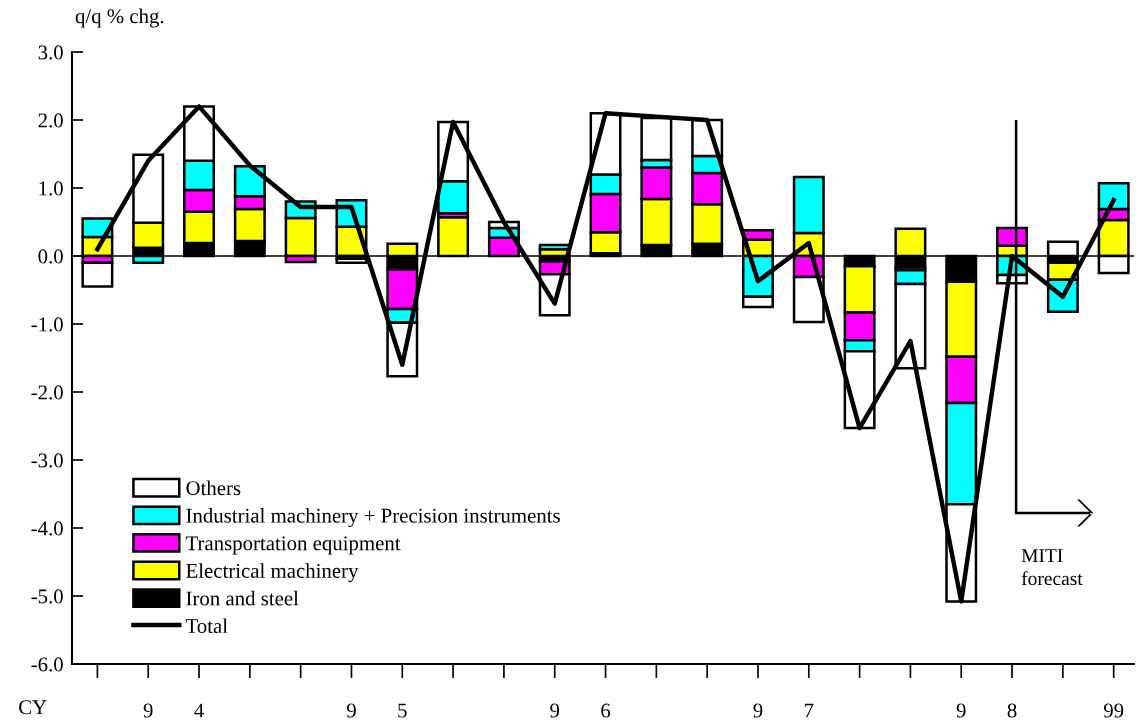 This screenshot has width=1136, height=722. What do you see at coordinates (47, 324) in the screenshot?
I see `y-tick-label: -1.0` at bounding box center [47, 324].